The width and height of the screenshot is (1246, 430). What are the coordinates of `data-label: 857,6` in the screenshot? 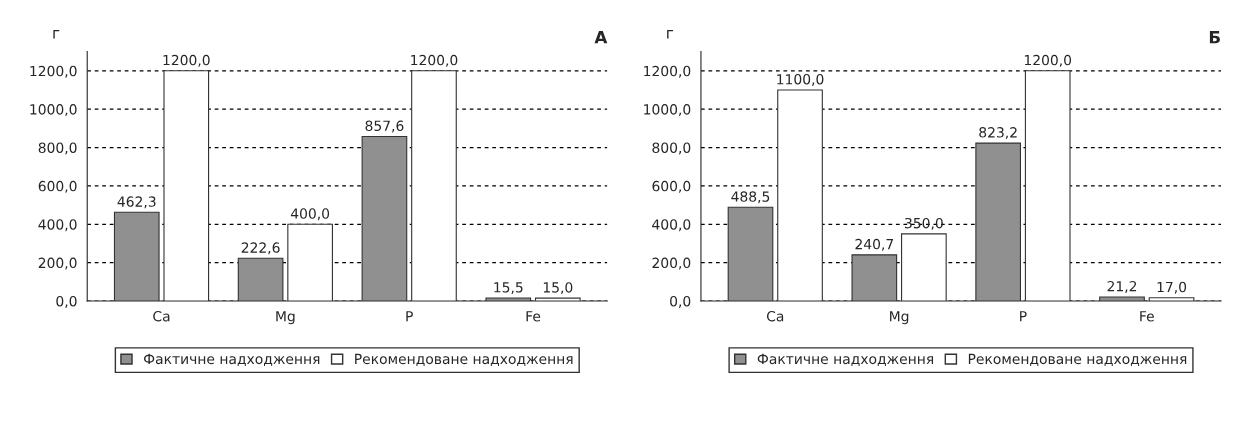 It's located at (384, 126).